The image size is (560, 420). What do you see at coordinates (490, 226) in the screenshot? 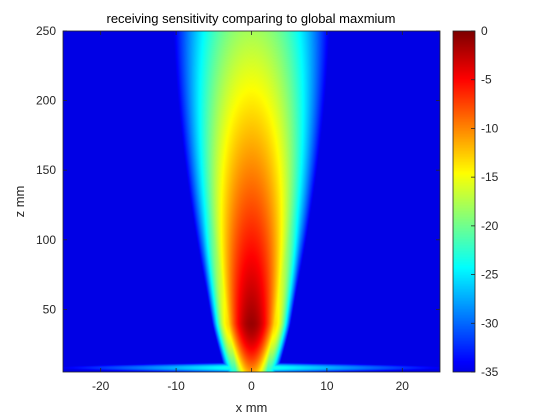
I see `colorbar-tick-label: -20` at bounding box center [490, 226].